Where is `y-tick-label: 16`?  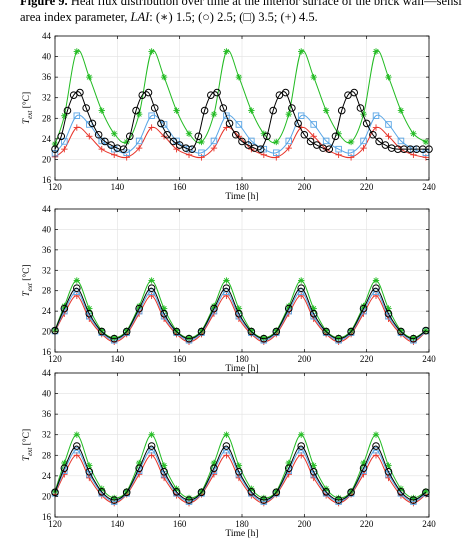 y-tick-label: 16 is located at coordinates (47, 352).